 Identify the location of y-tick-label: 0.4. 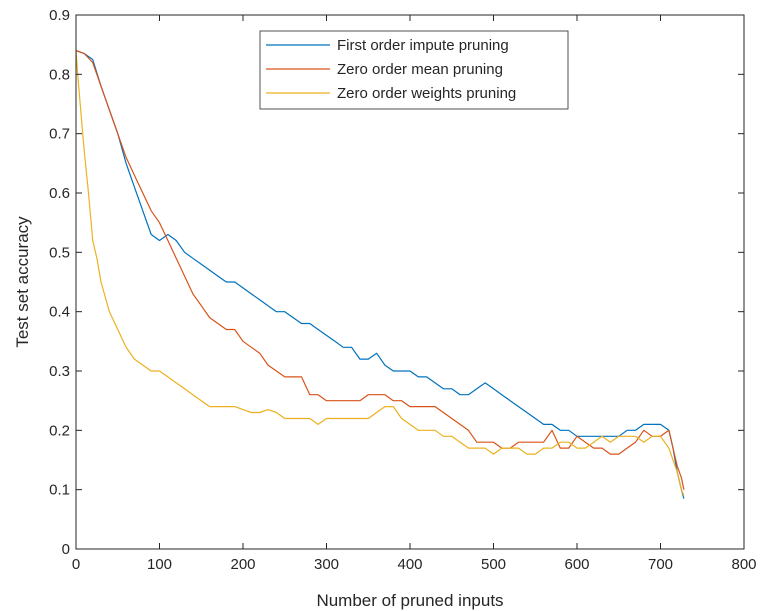
(59, 312).